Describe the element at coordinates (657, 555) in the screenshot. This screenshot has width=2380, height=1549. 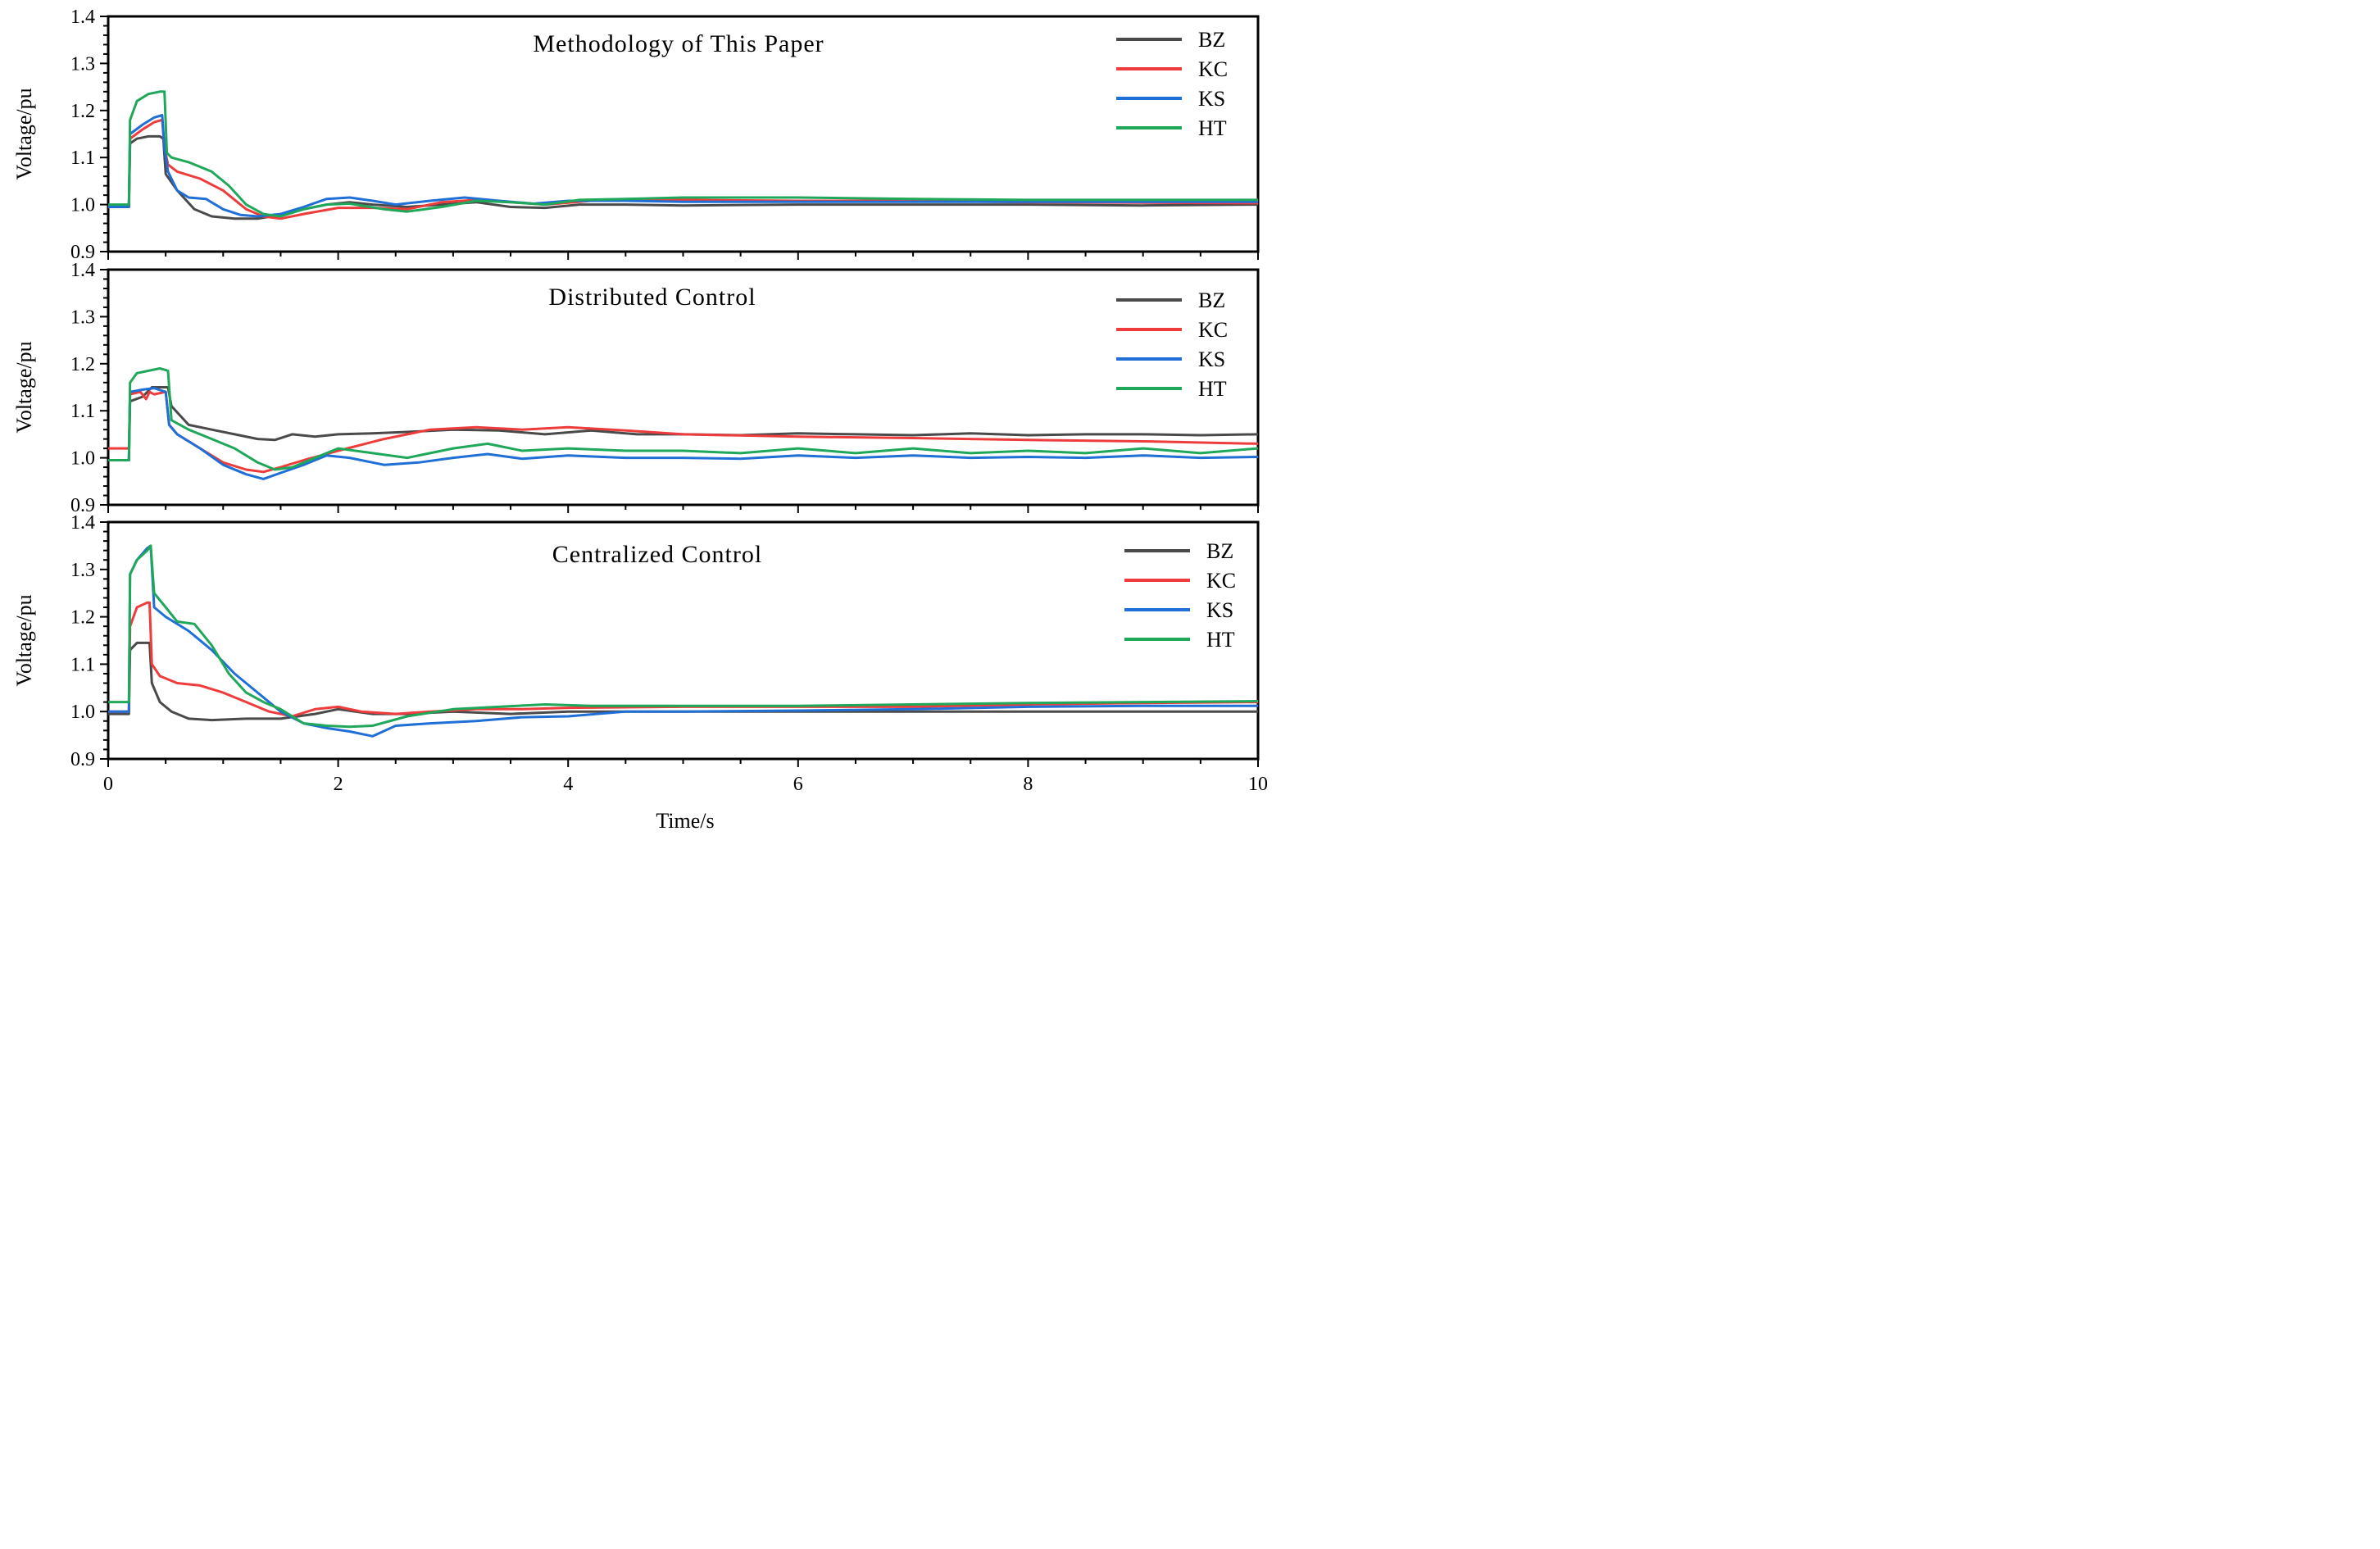
I see `chart-title: Centralized Control` at that location.